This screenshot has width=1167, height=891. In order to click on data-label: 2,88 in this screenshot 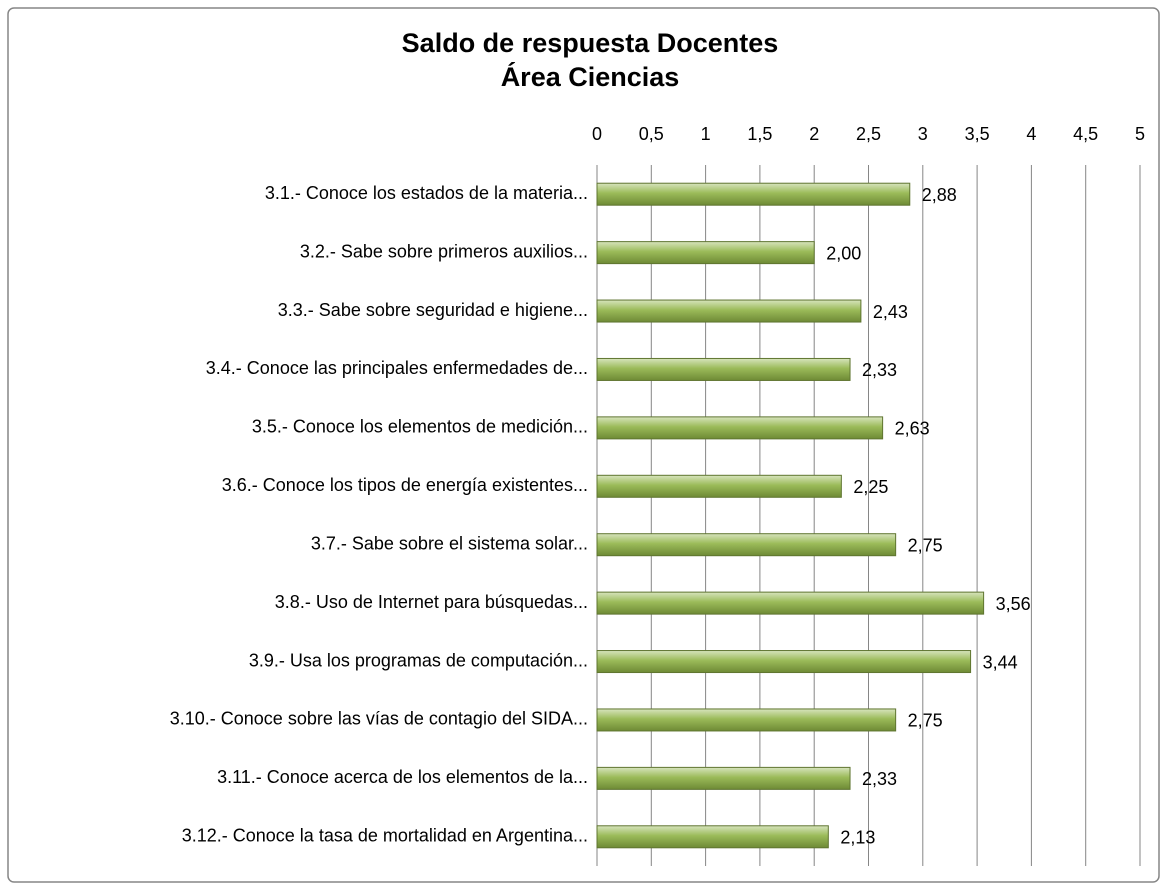, I will do `click(939, 195)`.